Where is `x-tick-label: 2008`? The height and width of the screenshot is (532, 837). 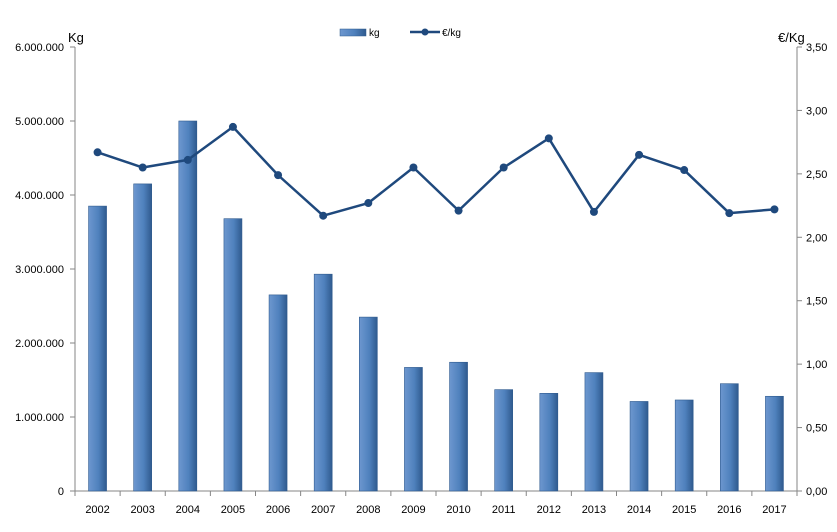
x-tick-label: 2008 is located at coordinates (368, 510).